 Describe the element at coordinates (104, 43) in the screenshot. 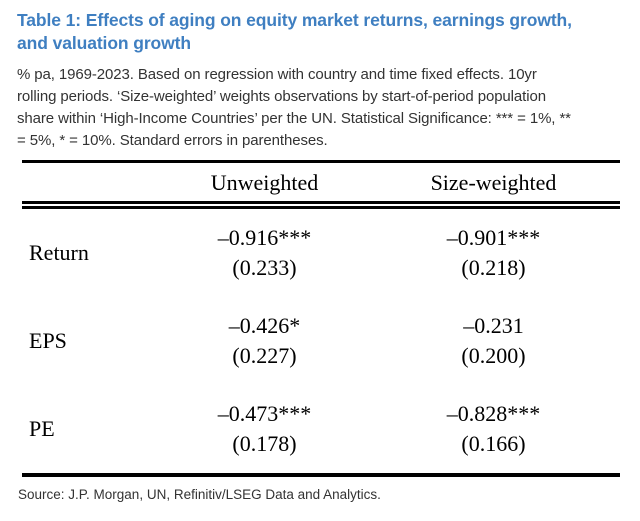

I see `page-title-line2: and valuation growth` at that location.